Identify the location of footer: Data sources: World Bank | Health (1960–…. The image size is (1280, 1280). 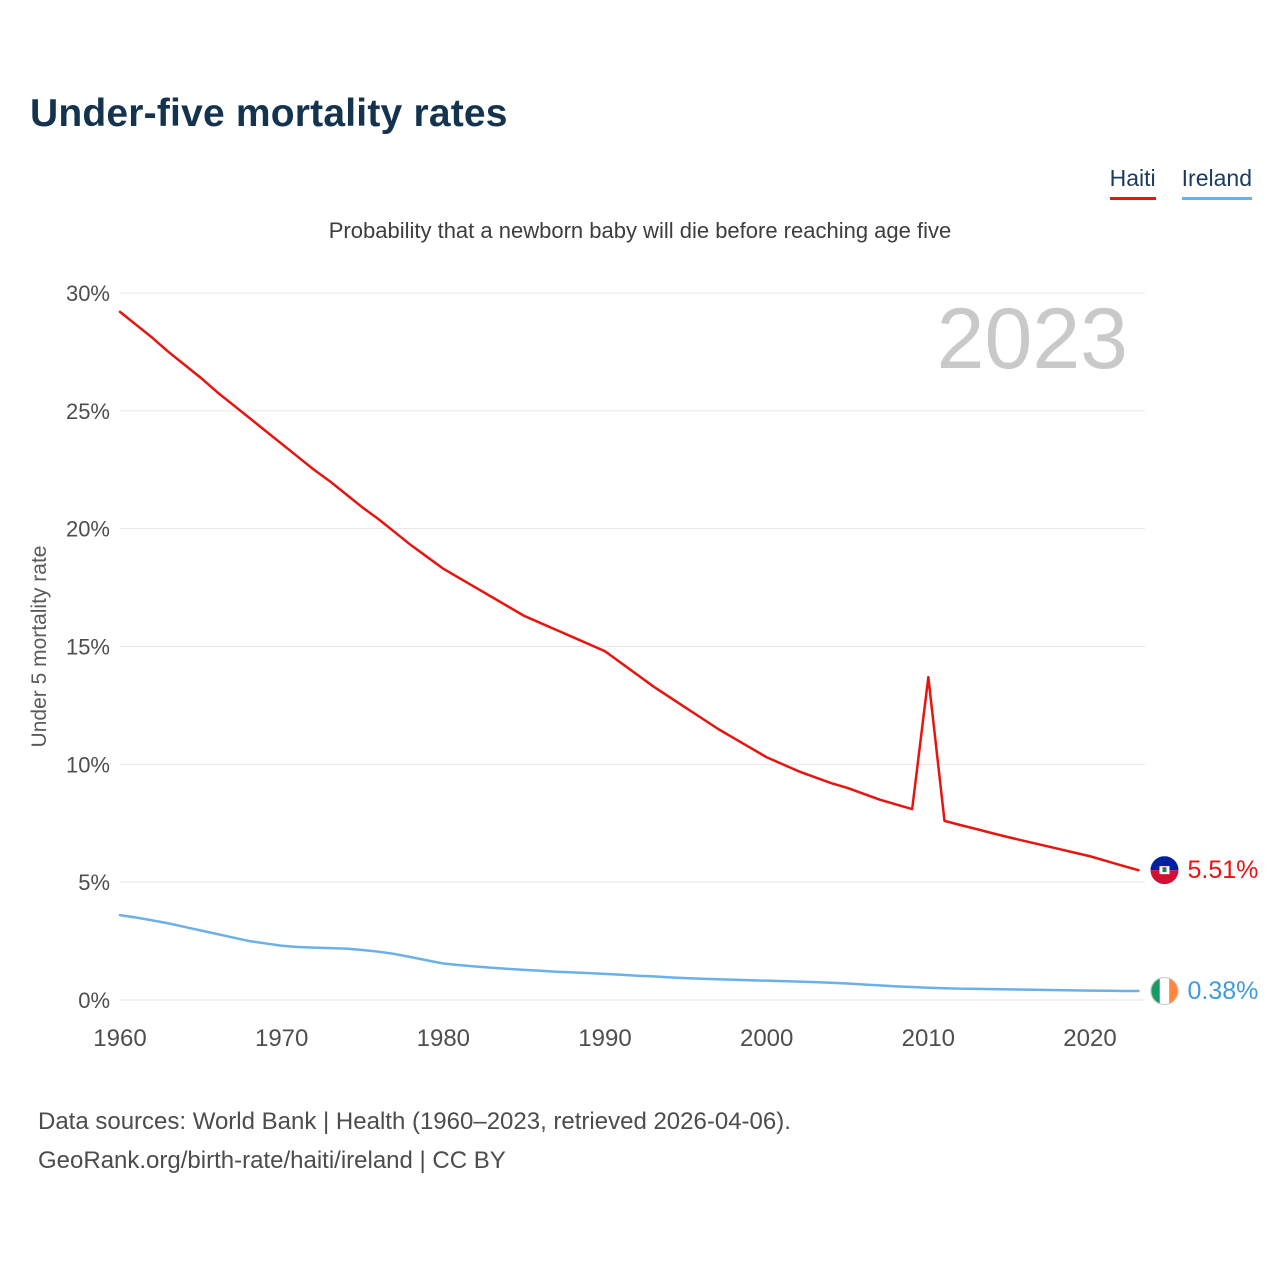
(414, 1141).